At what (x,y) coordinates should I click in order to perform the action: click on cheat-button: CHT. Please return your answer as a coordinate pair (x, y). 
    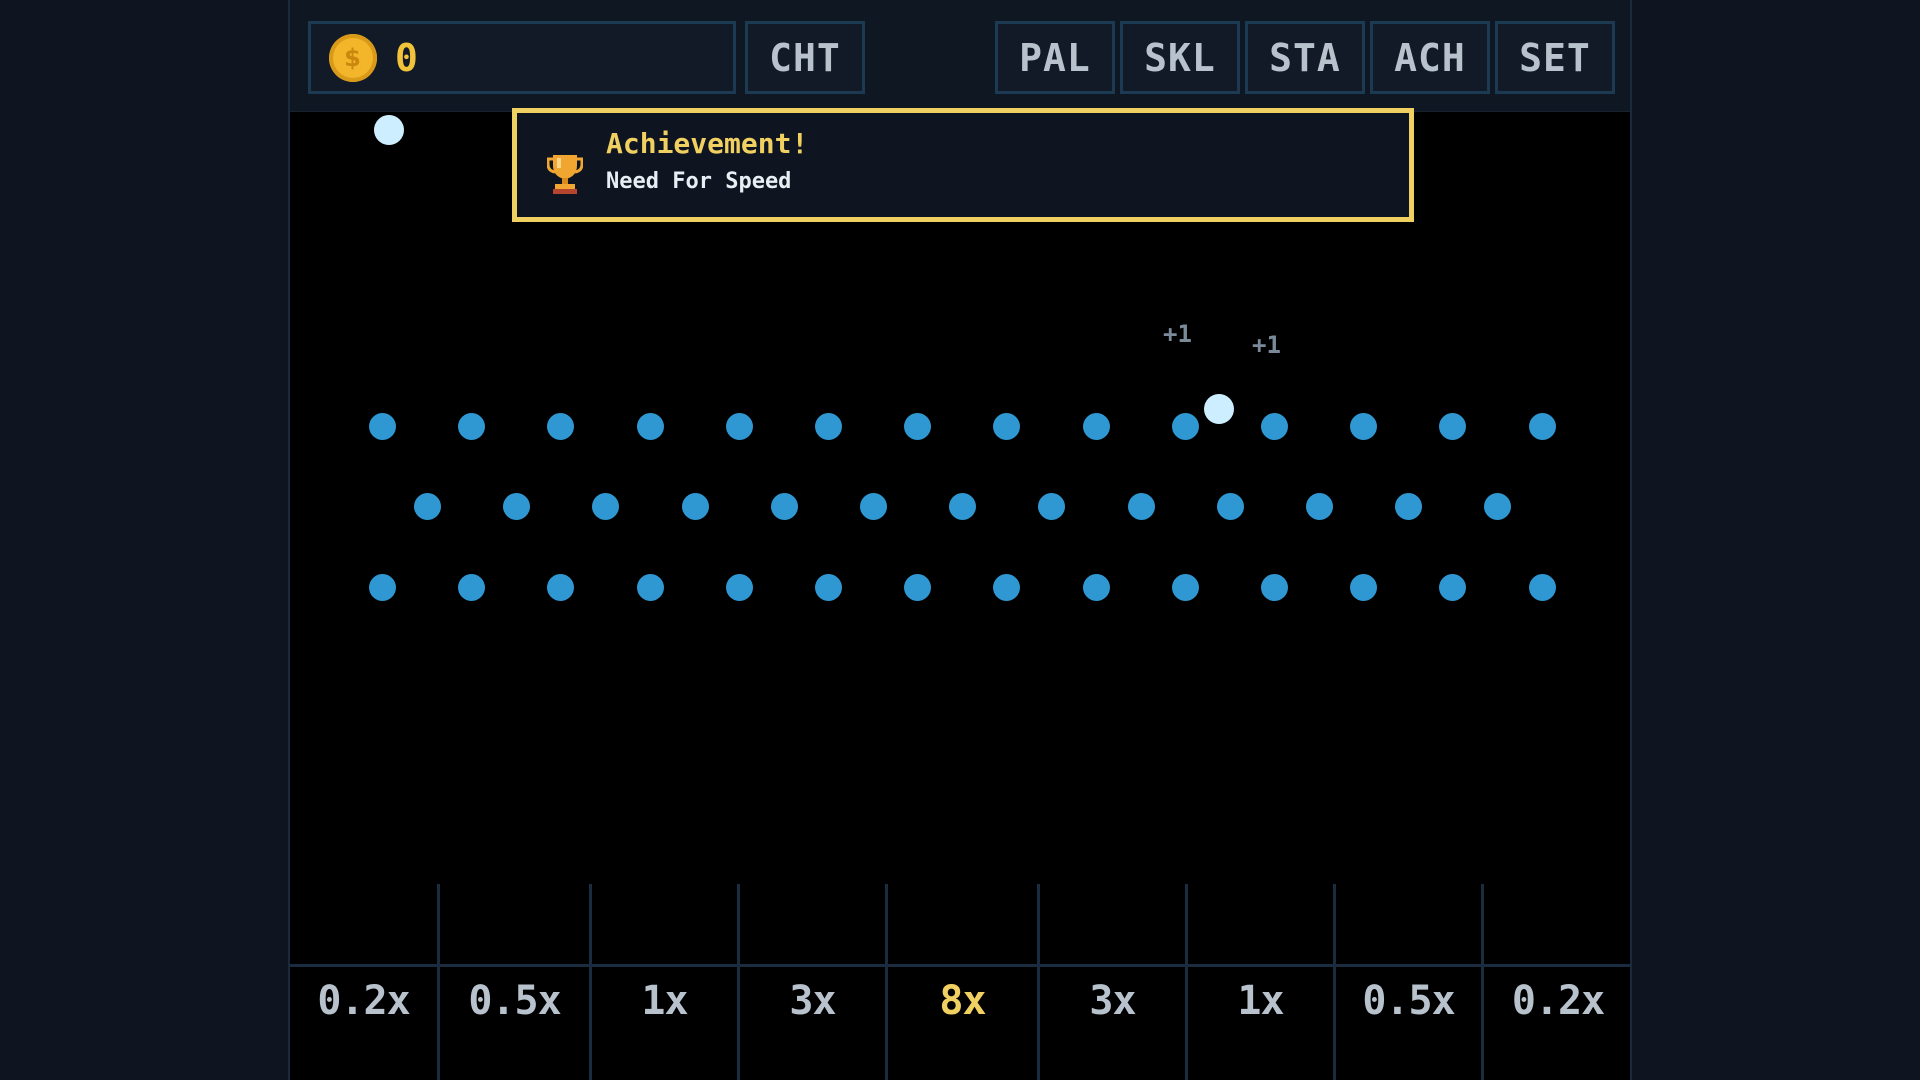
    Looking at the image, I should click on (805, 57).